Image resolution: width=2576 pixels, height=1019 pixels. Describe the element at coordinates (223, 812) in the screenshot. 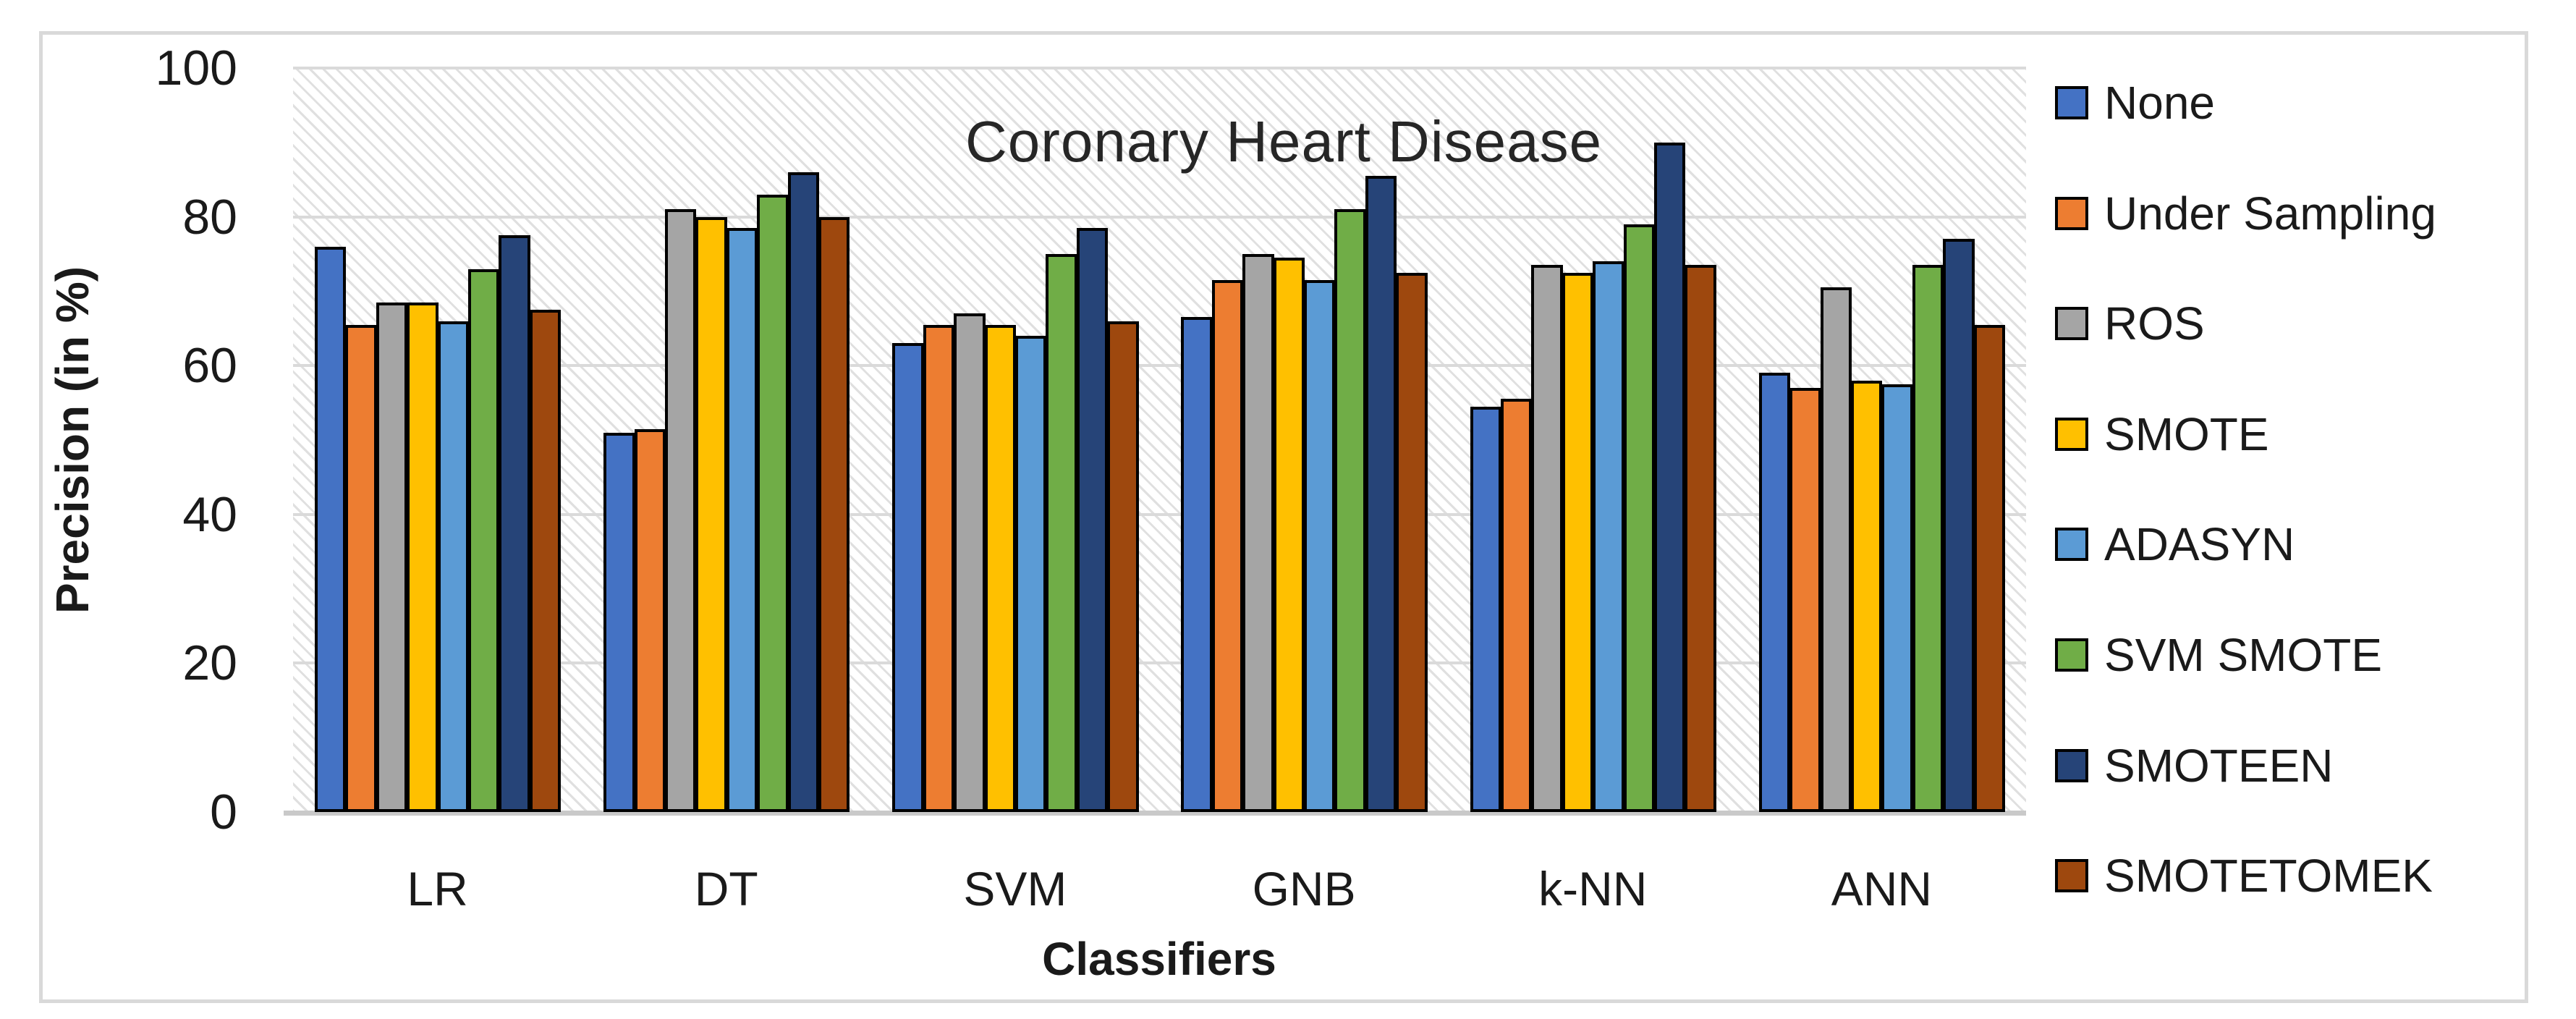

I see `y-tick-label-0: 0` at that location.